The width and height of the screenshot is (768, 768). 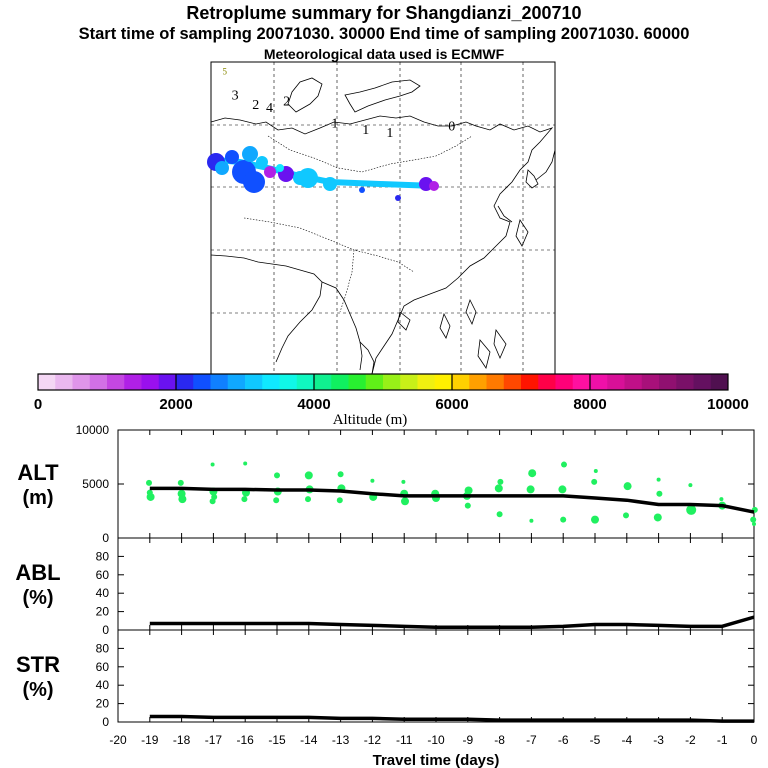 I want to click on colorbar-tick-label: 2000, so click(x=175, y=404).